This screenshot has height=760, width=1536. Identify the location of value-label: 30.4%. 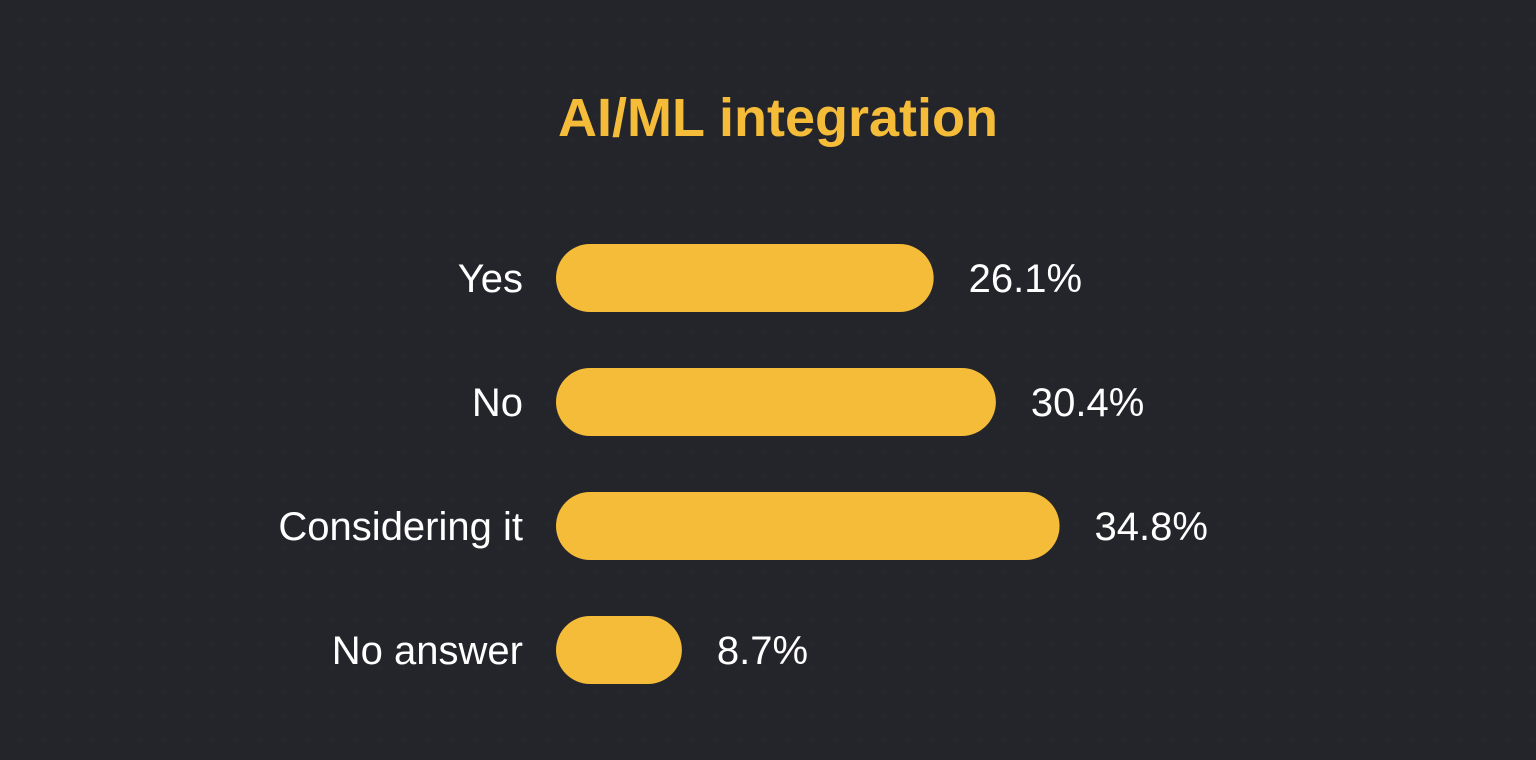
(1087, 403).